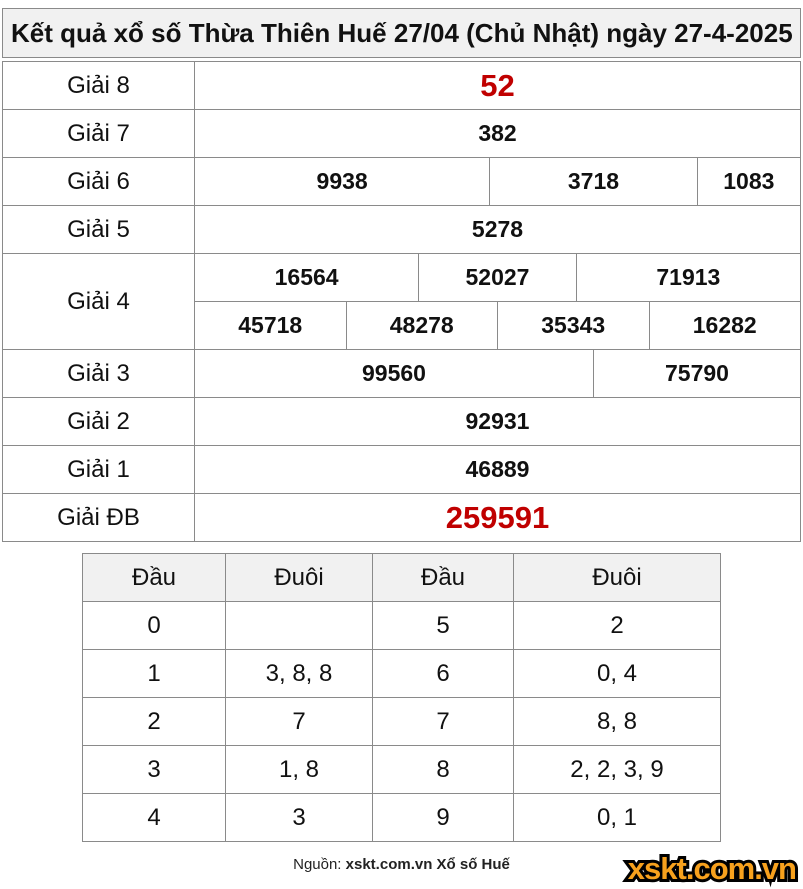 This screenshot has height=889, width=803. What do you see at coordinates (725, 326) in the screenshot?
I see `prize-value: 16282` at bounding box center [725, 326].